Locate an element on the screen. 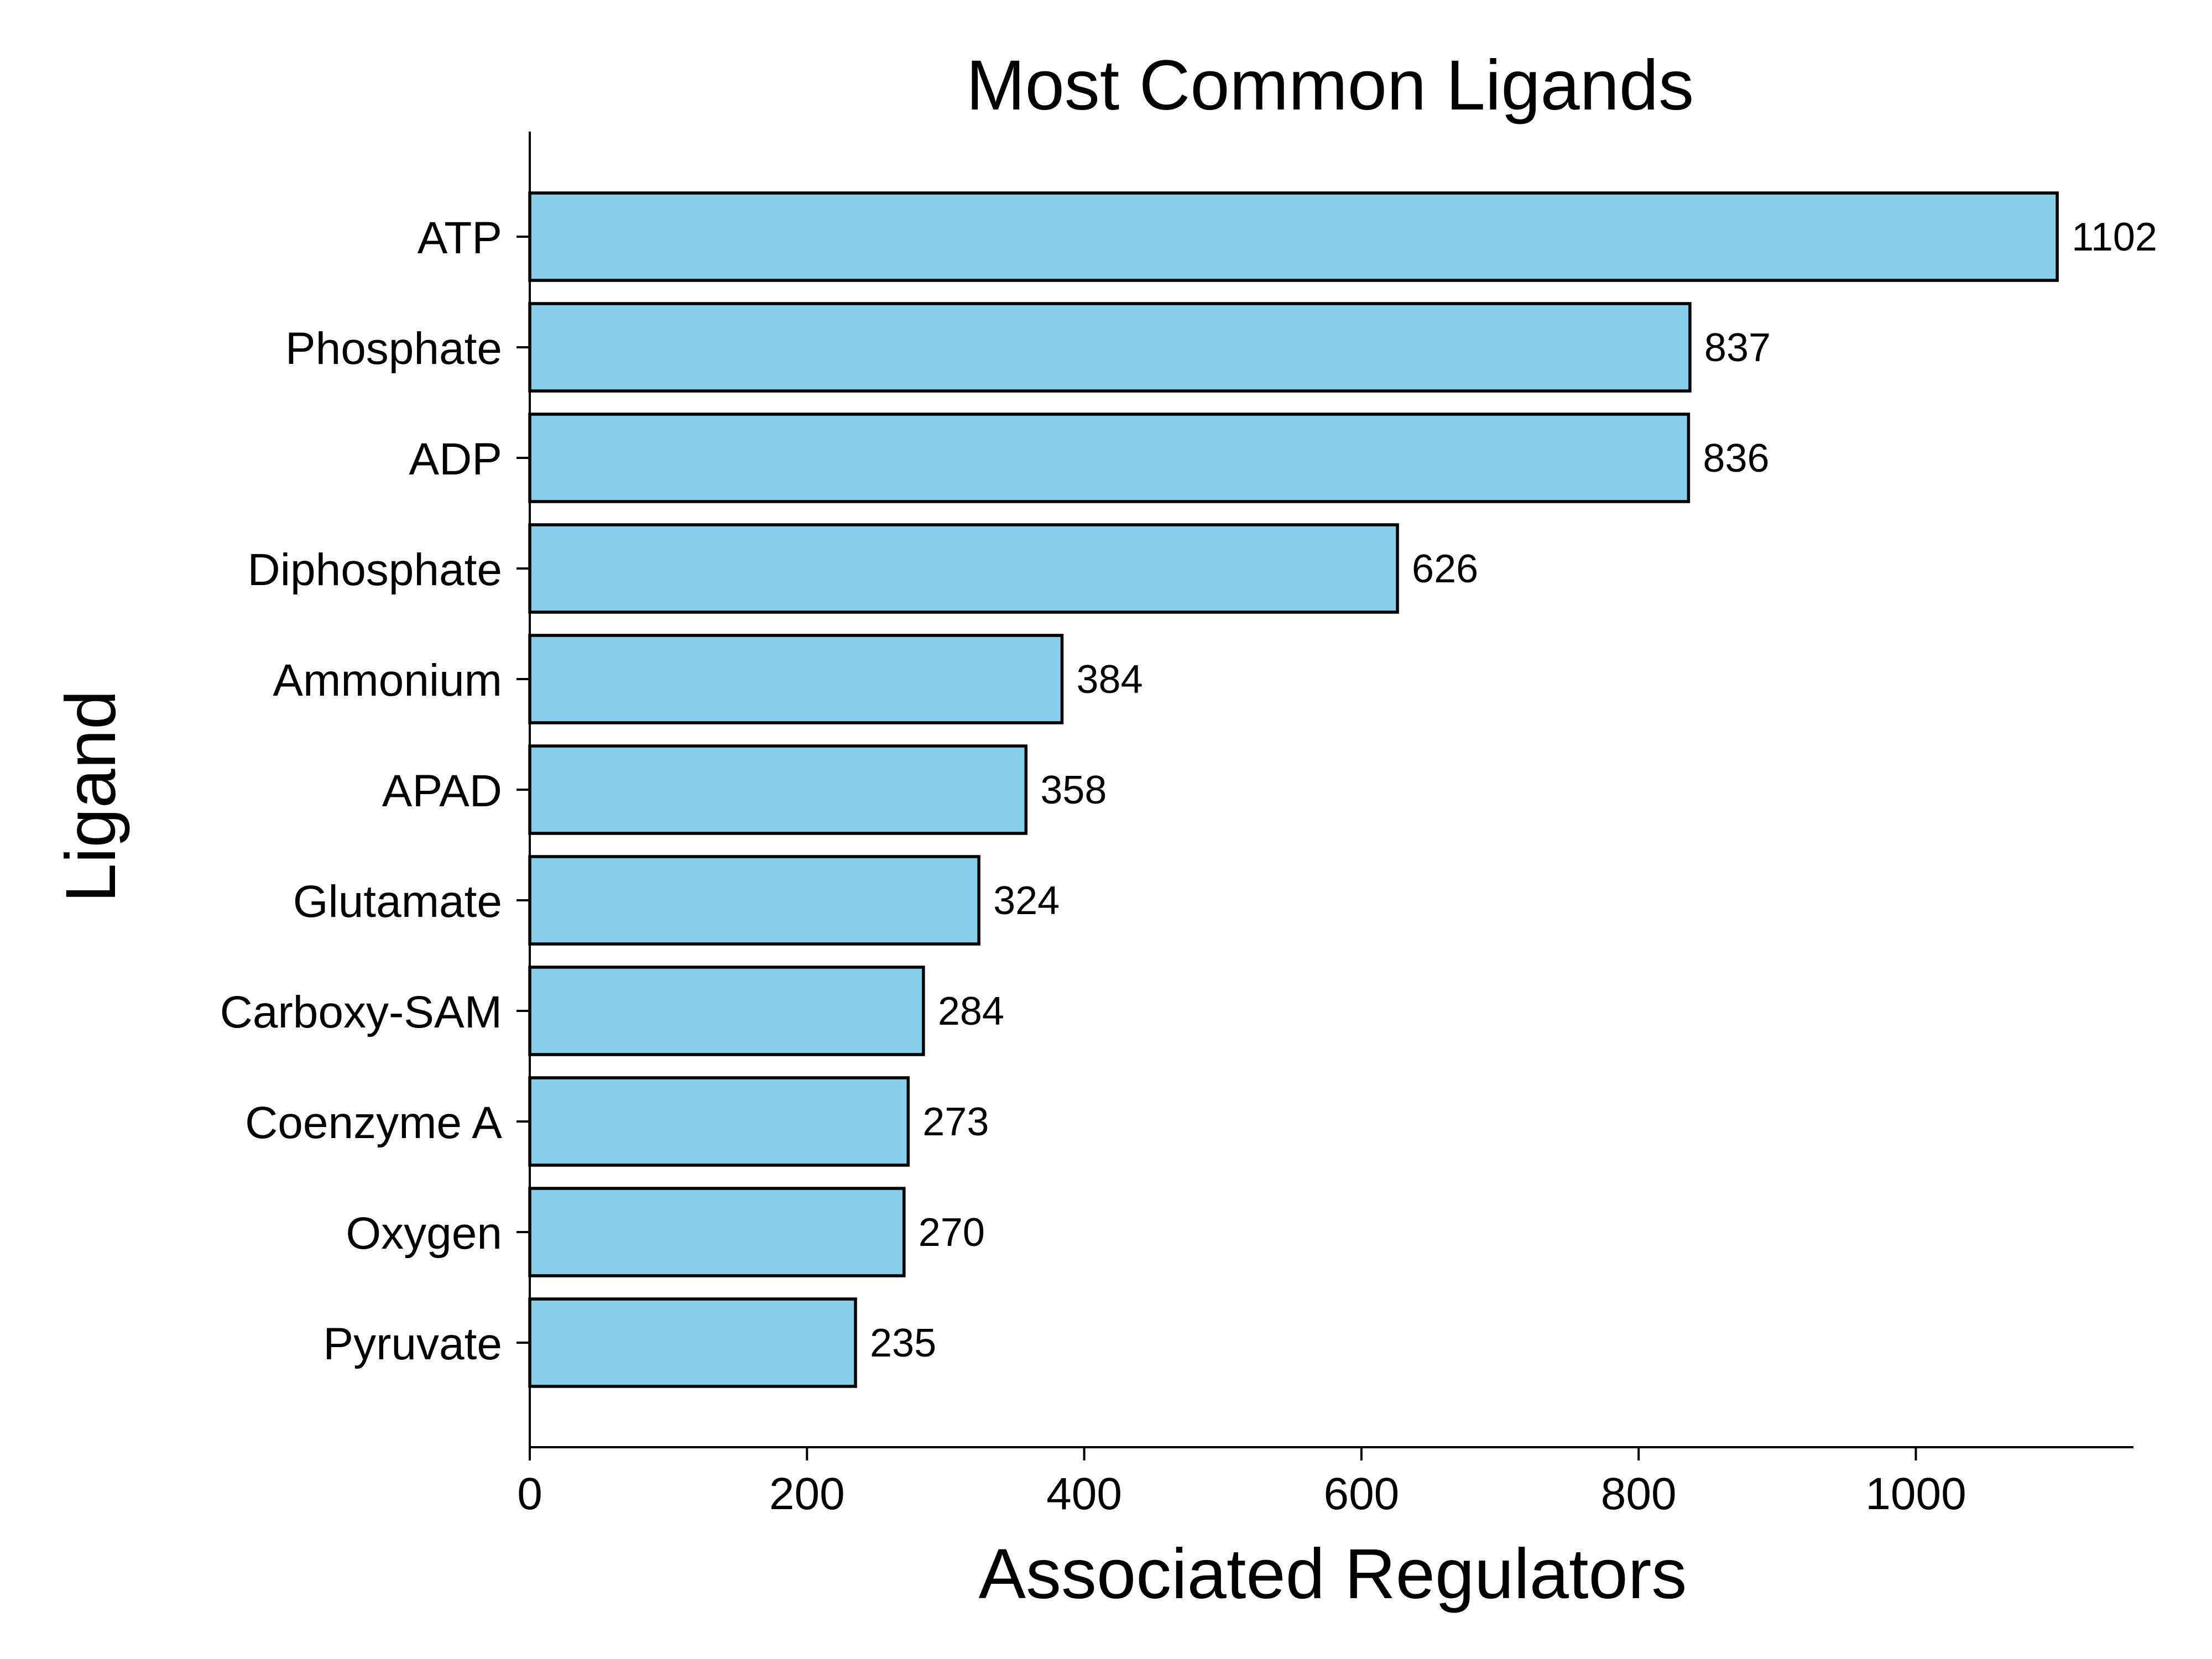 The width and height of the screenshot is (2212, 1659). x-tick-label-200: 200 is located at coordinates (807, 1494).